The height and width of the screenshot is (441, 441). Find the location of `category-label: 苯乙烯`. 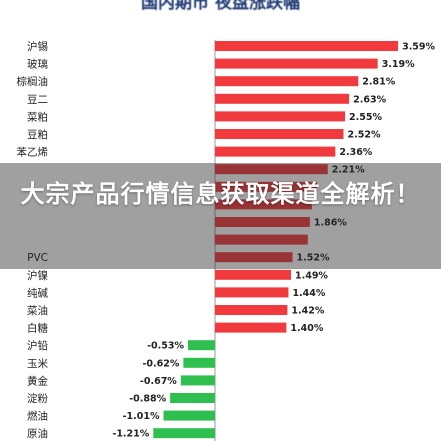

category-label: 苯乙烯 is located at coordinates (33, 152).